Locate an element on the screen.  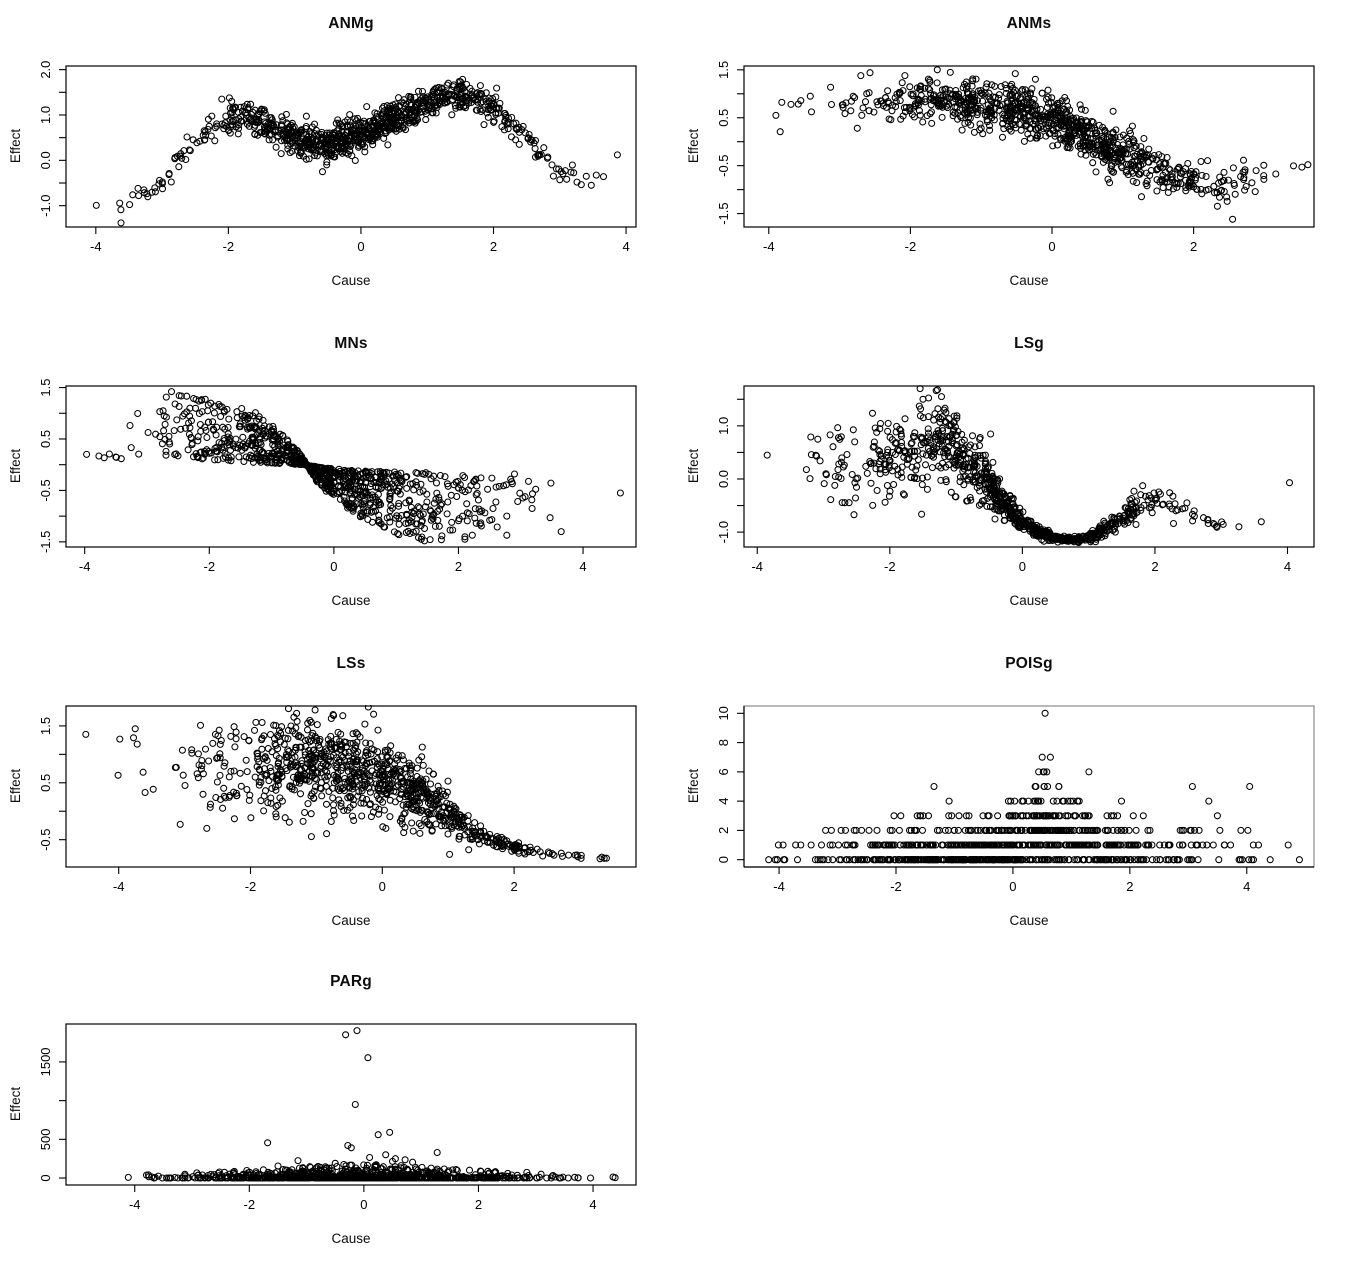
scatter-plot-poisg: -4 -2 0 2 4 0 2 4 6 8 10 is located at coordinates (1015, 799).